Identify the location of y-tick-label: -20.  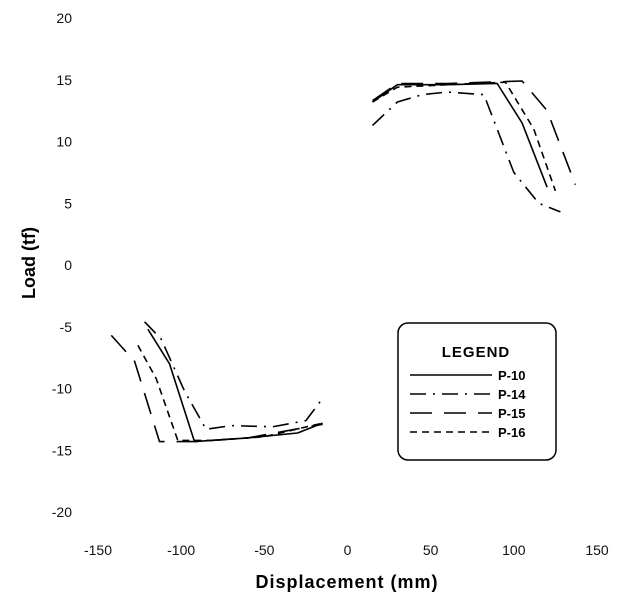
(62, 512).